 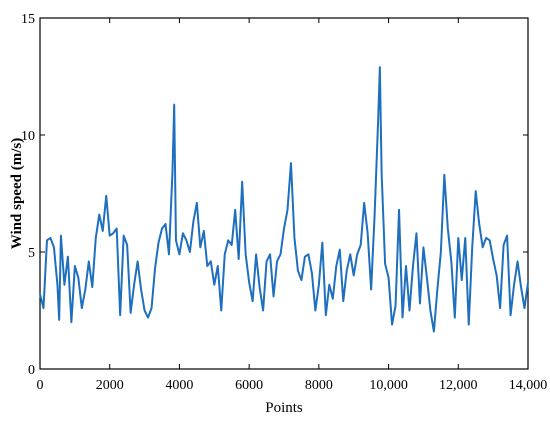 I want to click on y-axis-label: Wind speed (m/s), so click(x=17, y=193).